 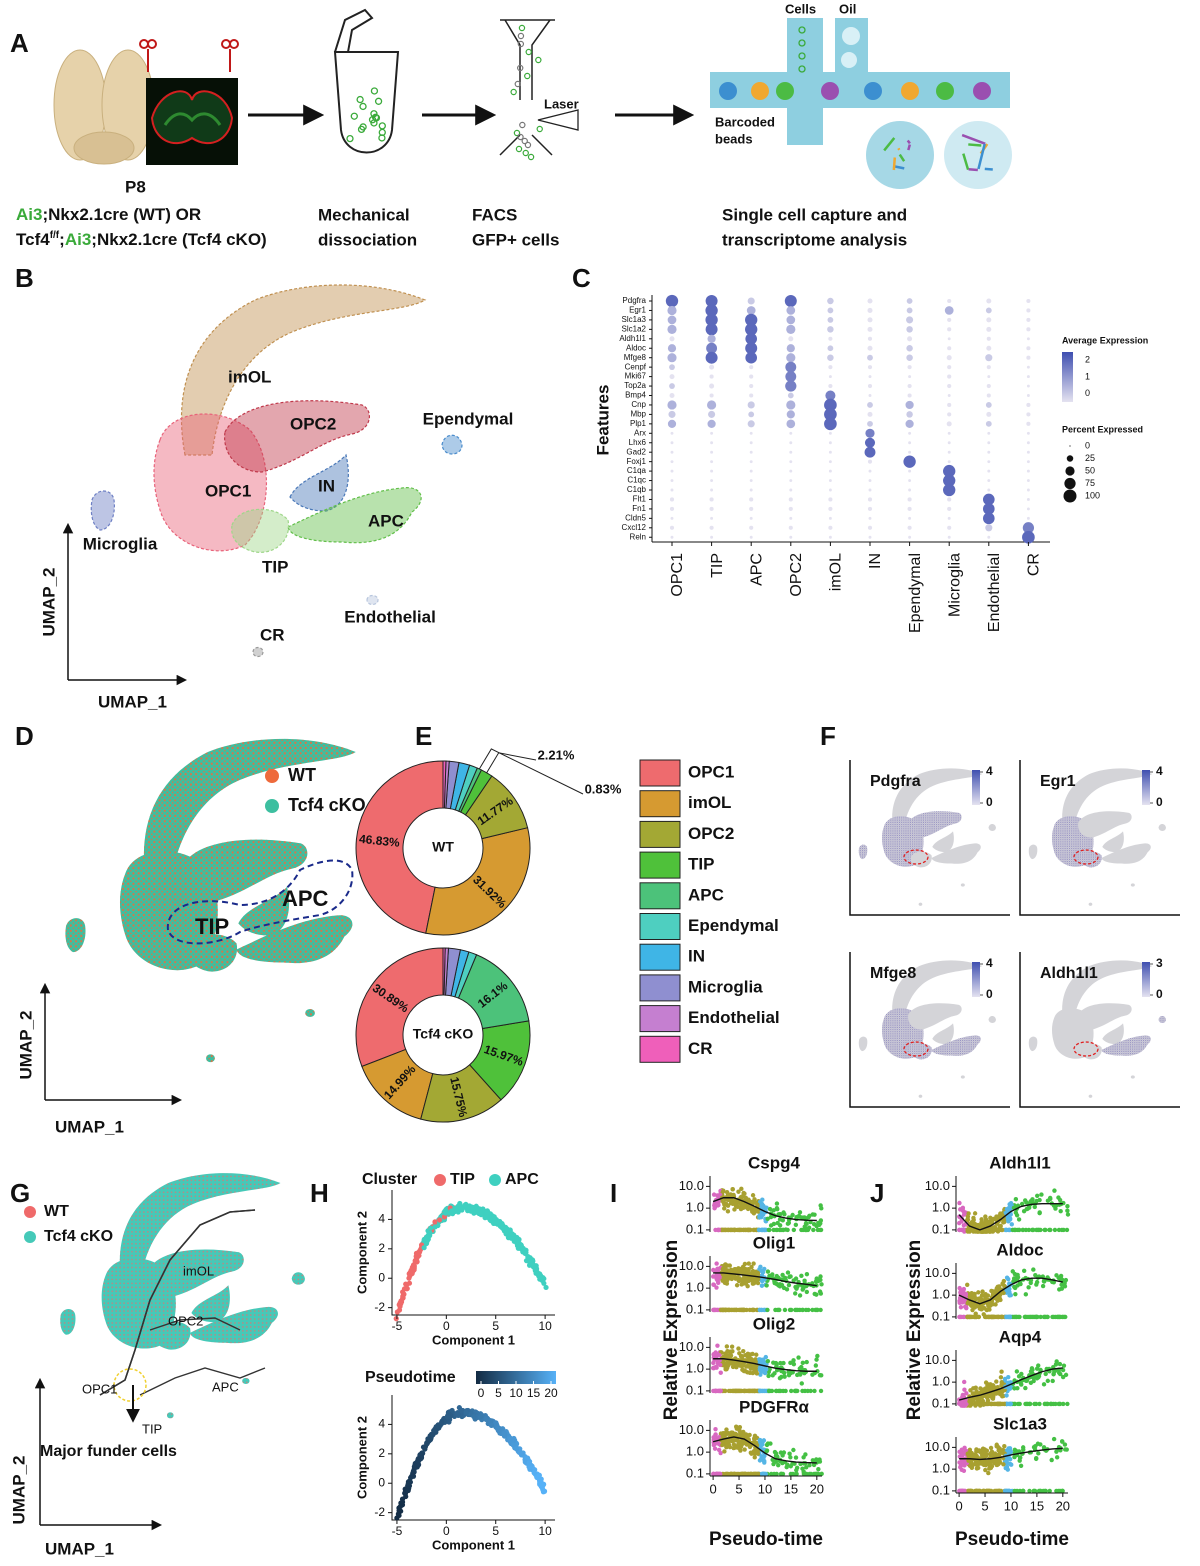 I want to click on feature-label: Slc1a2, so click(x=634, y=328).